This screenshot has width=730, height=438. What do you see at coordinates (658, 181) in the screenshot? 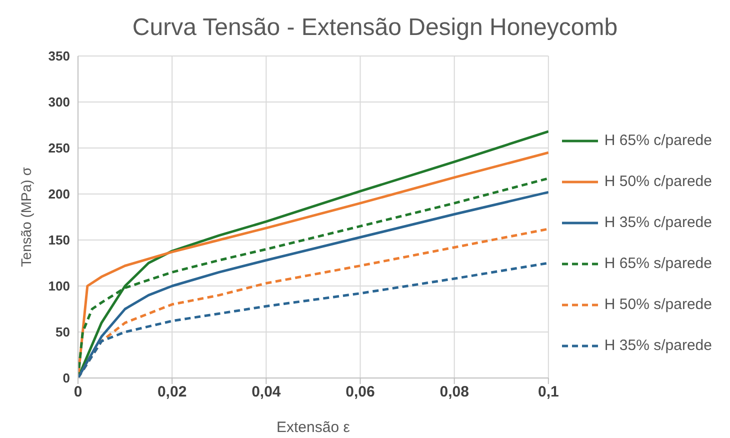
I see `legend-label: H 50% c/parede` at bounding box center [658, 181].